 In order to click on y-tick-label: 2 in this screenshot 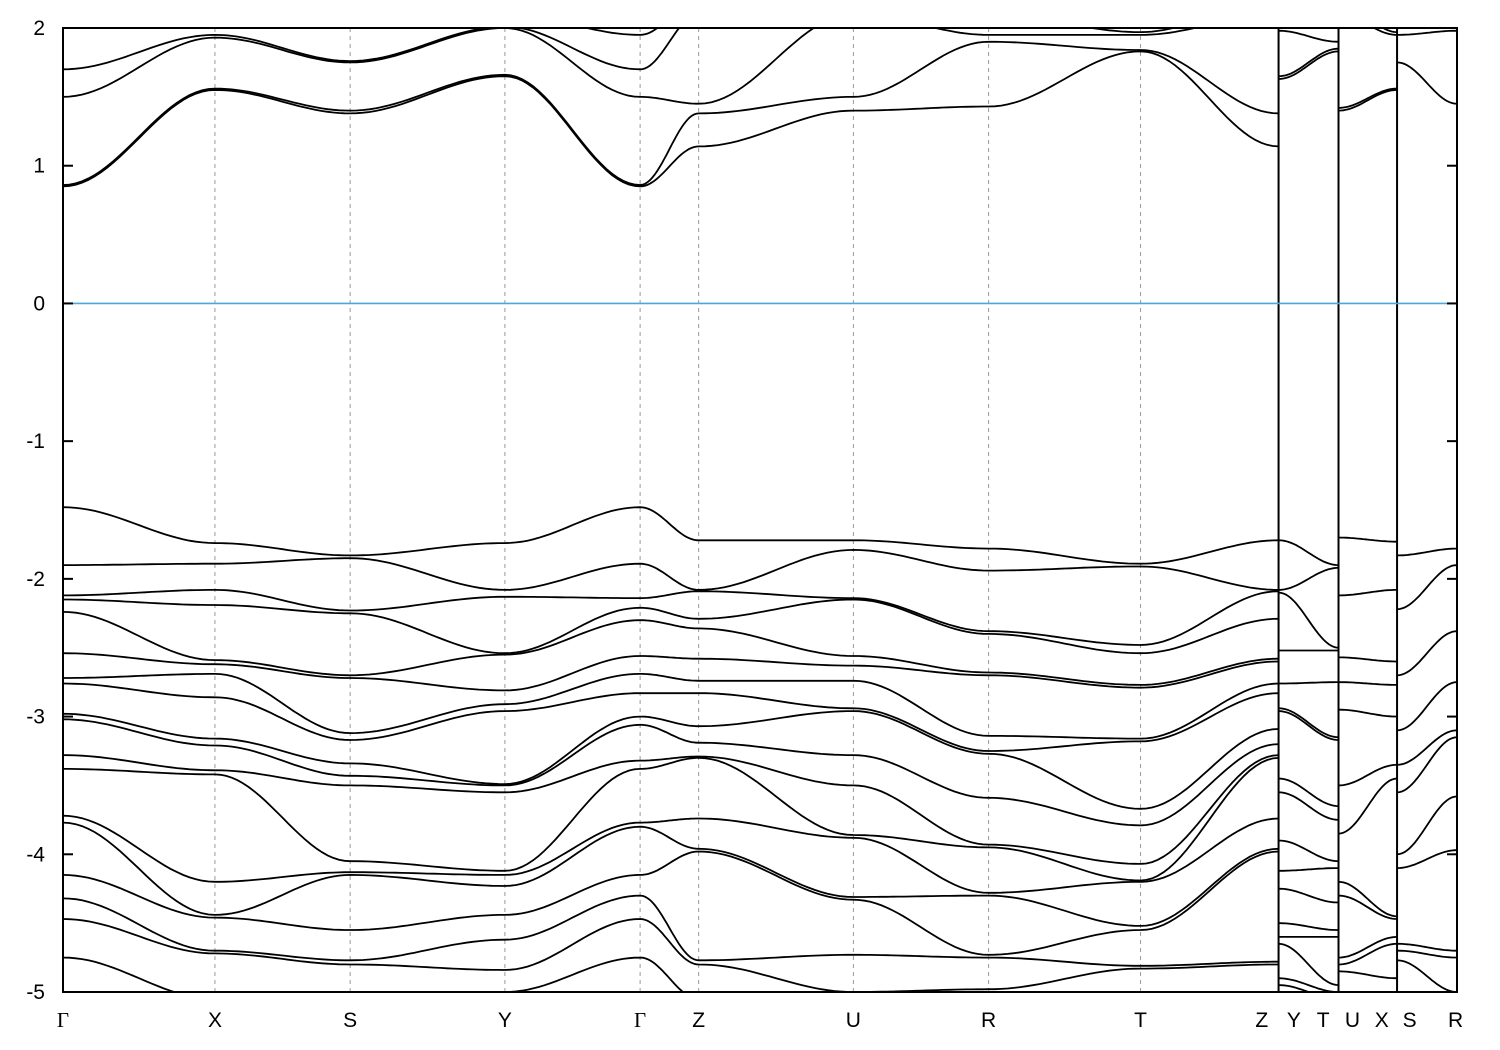, I will do `click(39, 28)`.